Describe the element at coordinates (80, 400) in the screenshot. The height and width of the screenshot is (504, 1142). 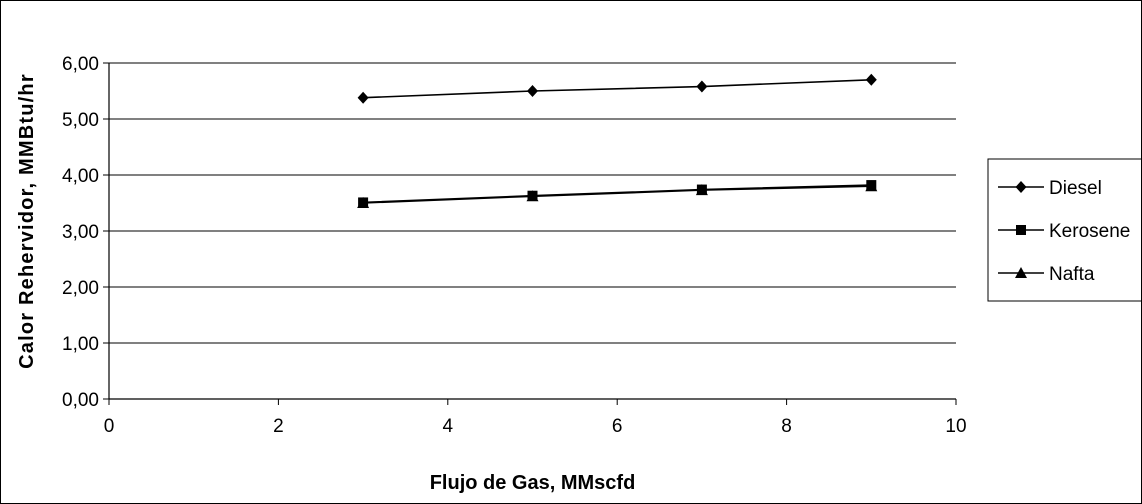
I see `y-tick-label: 0,00` at that location.